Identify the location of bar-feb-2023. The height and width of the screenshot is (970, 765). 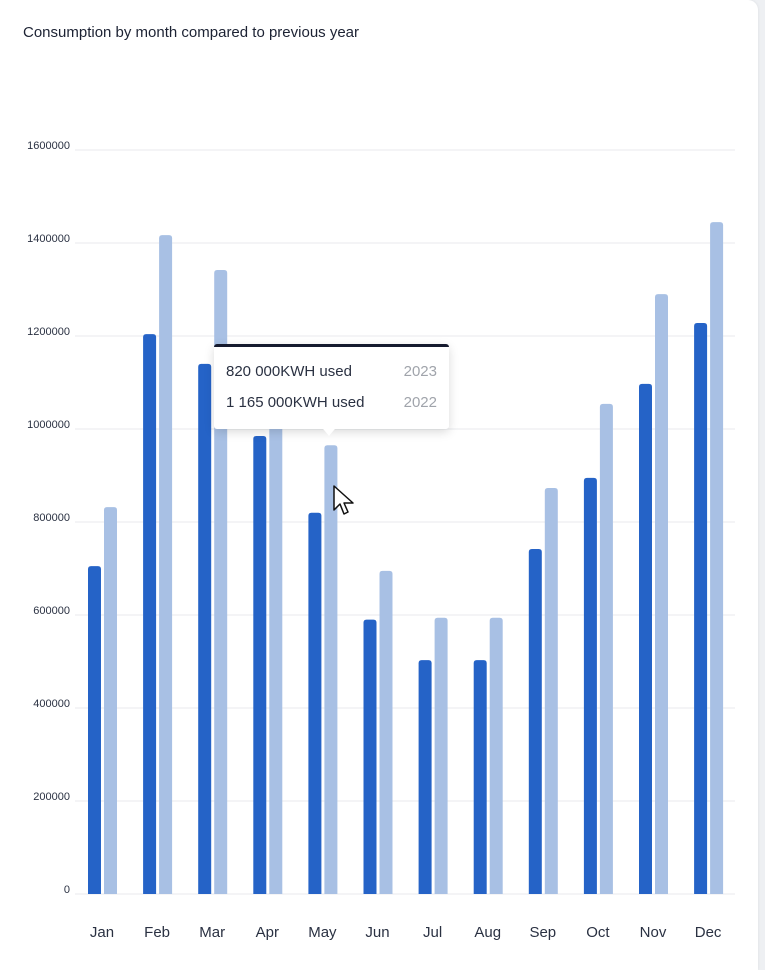
(150, 614).